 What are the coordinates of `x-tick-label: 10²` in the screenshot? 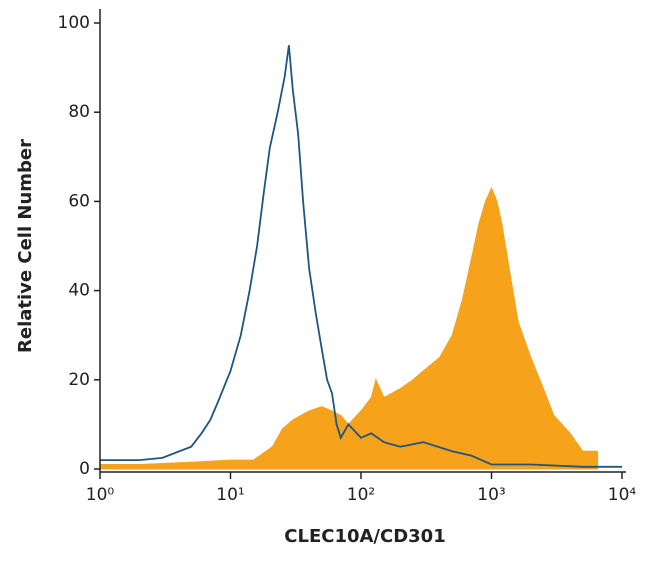 It's located at (361, 495).